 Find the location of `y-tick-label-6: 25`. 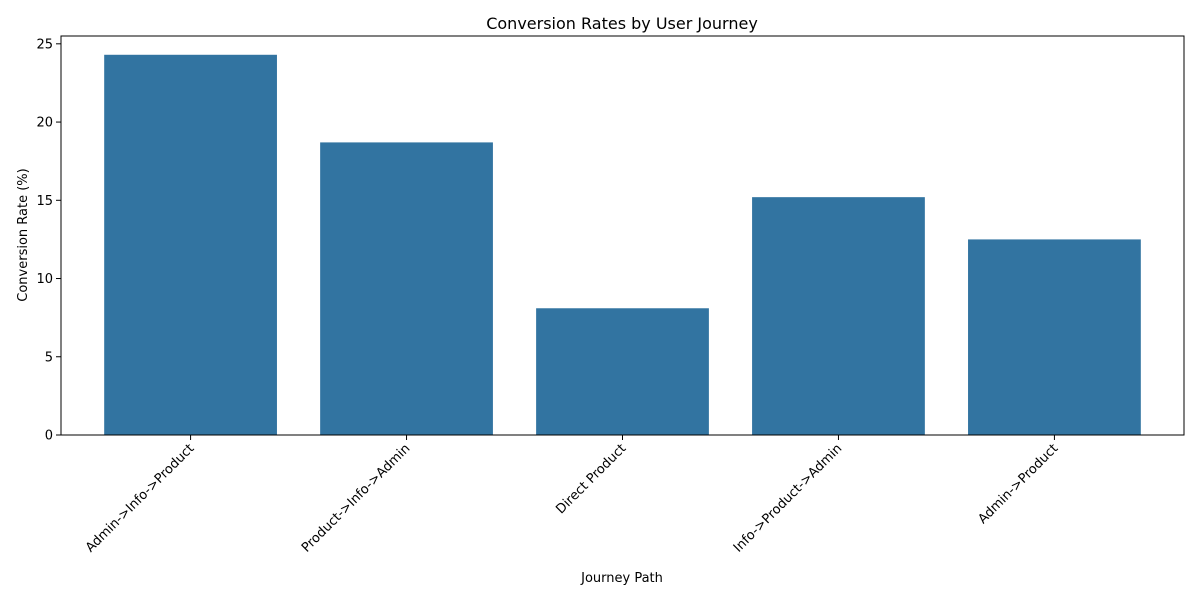

y-tick-label-6: 25 is located at coordinates (44, 44).